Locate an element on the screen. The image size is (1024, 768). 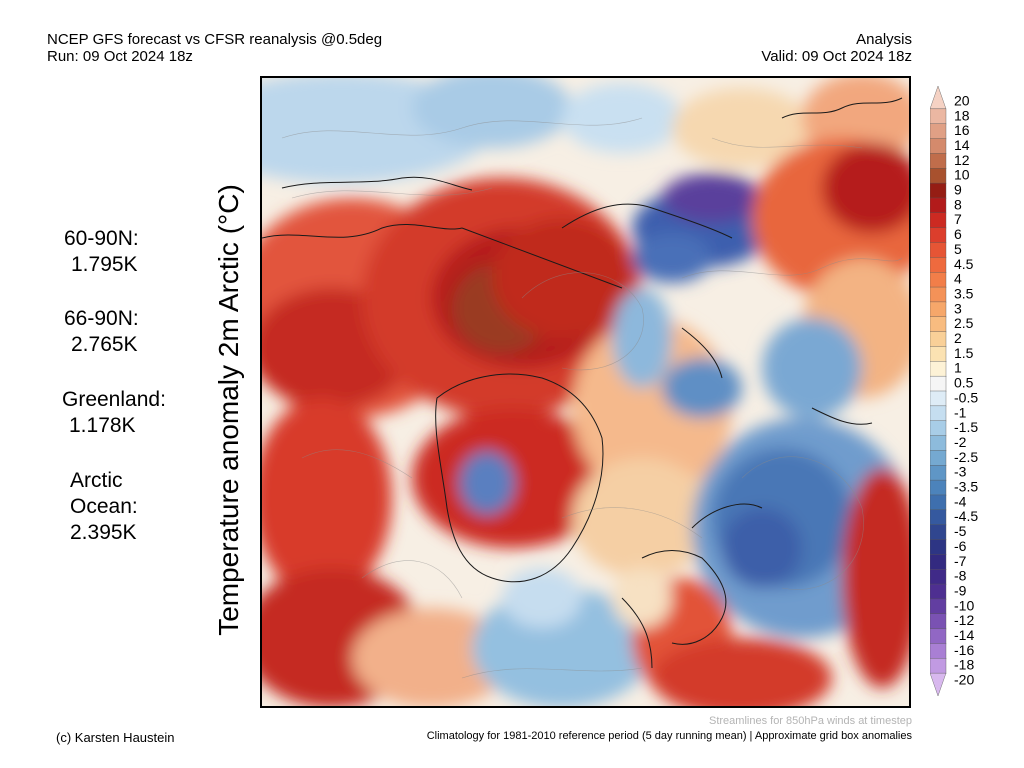
colorbar-tick-label: 2.5 is located at coordinates (964, 323).